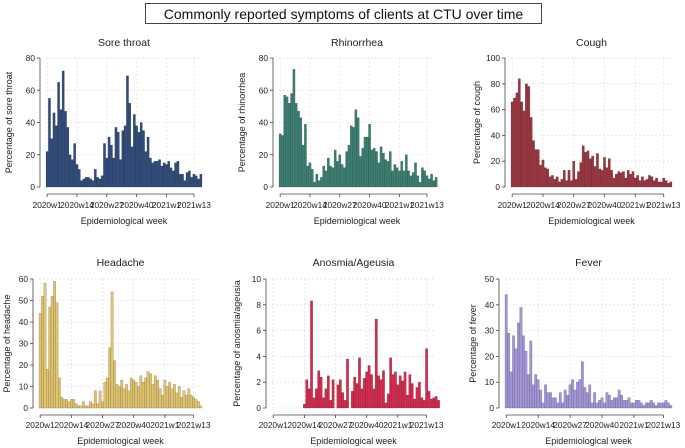 This screenshot has height=448, width=685. What do you see at coordinates (490, 331) in the screenshot?
I see `y-tick-label: 30` at bounding box center [490, 331].